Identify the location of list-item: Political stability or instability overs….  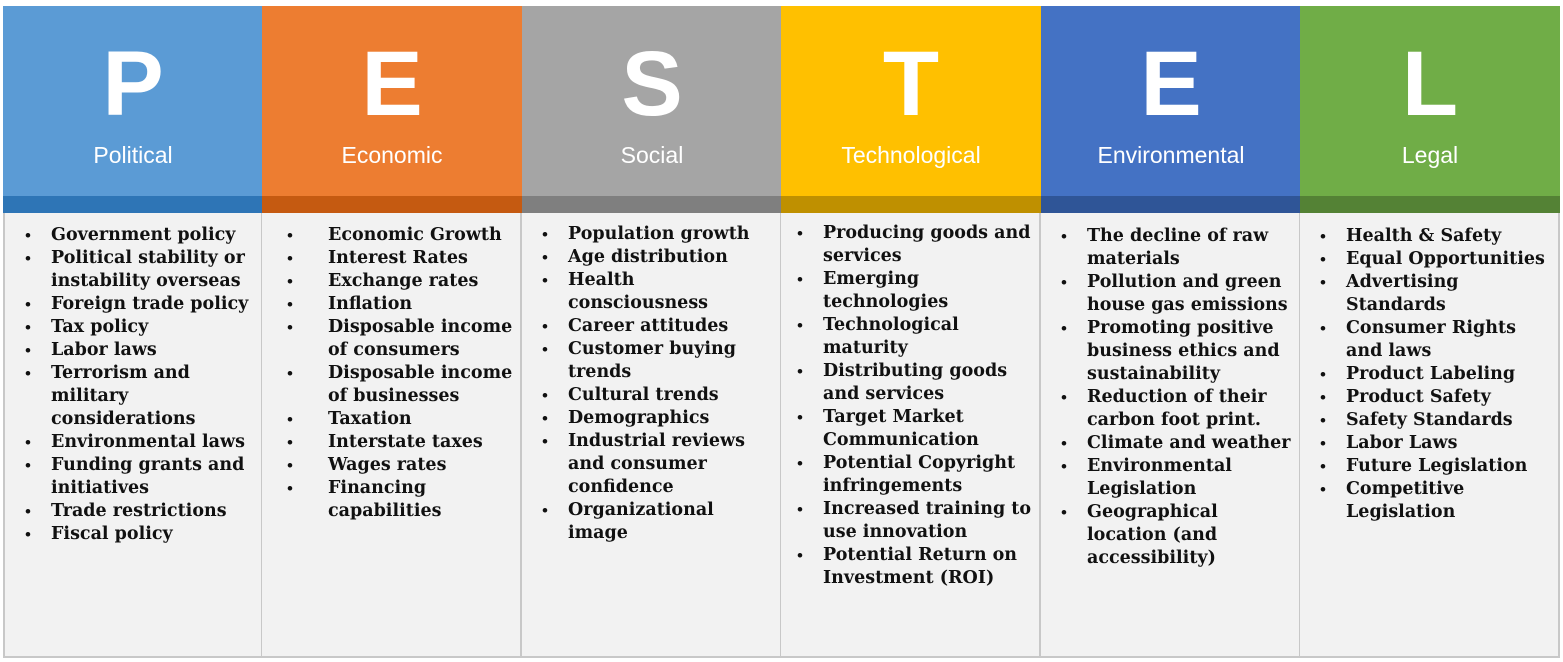
(140, 270).